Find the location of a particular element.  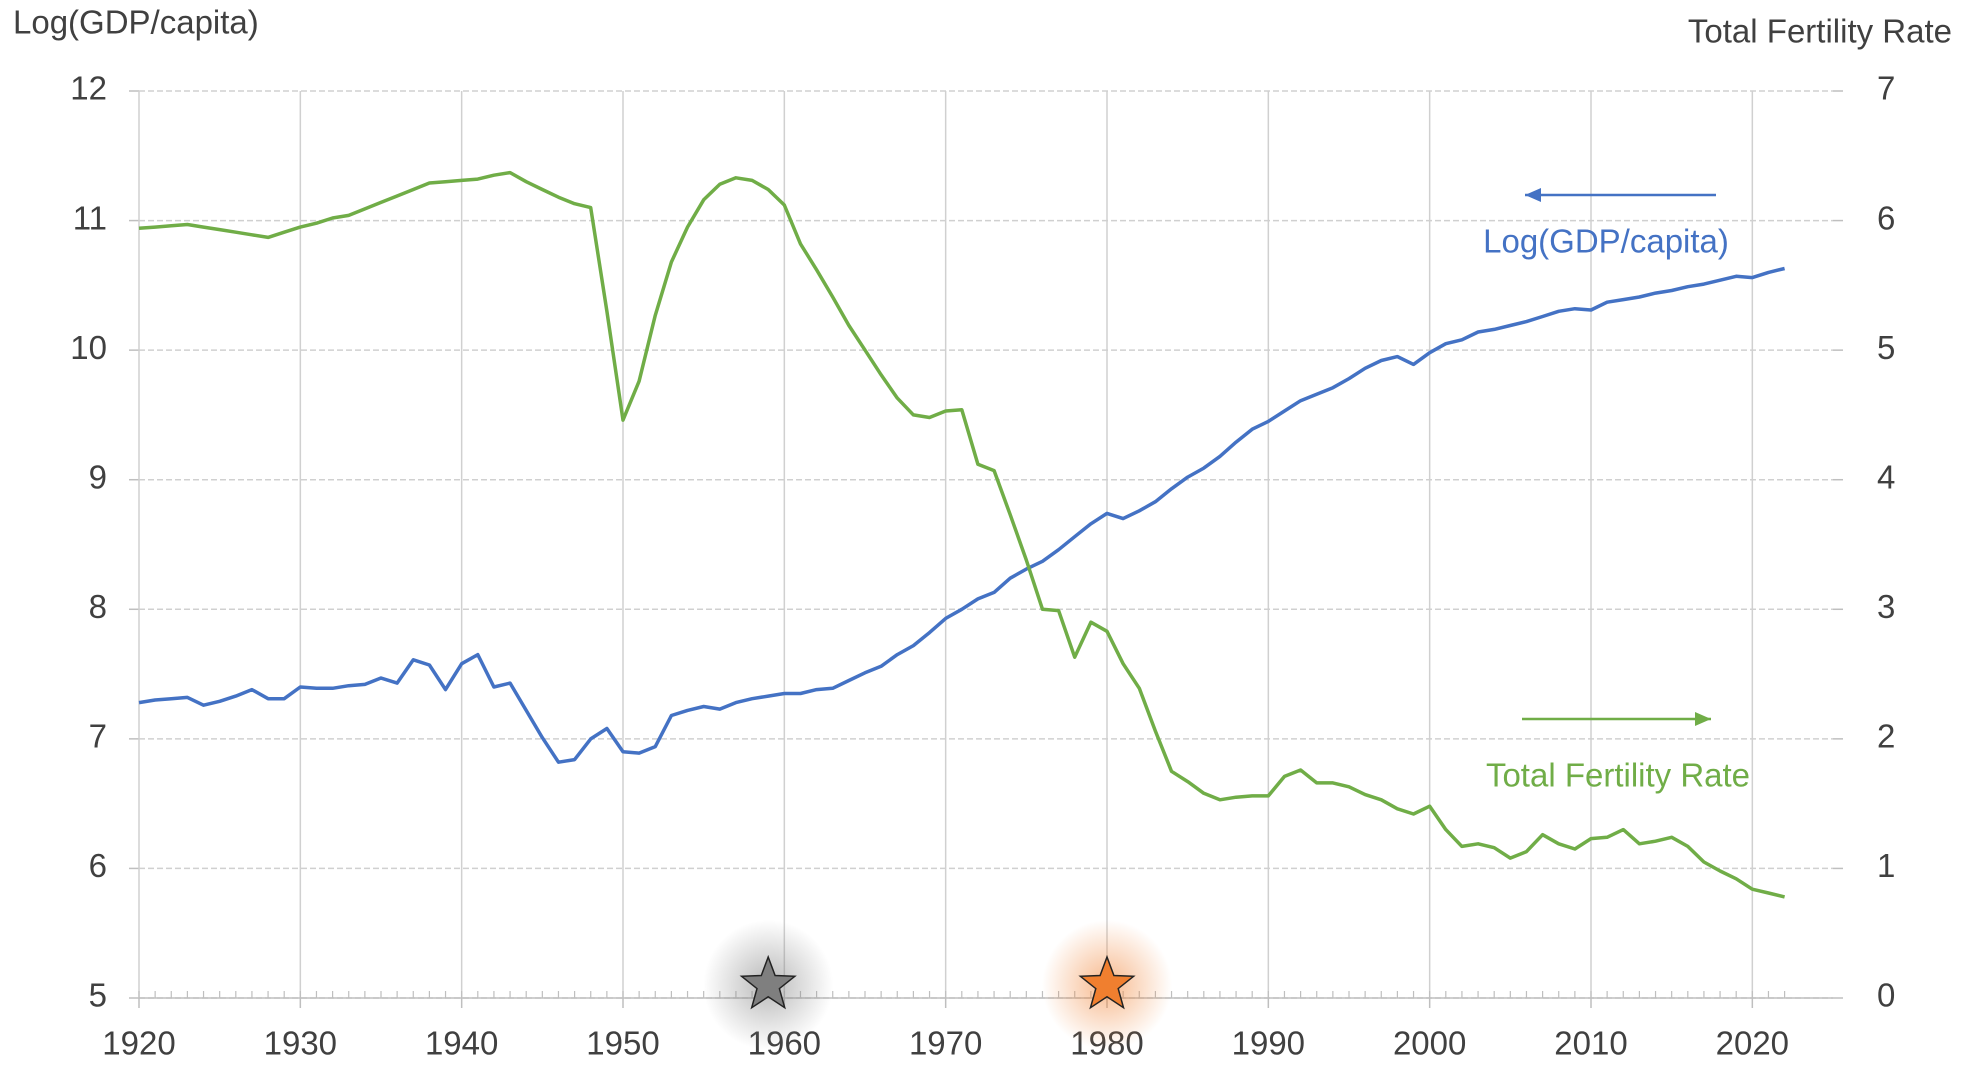

y2-tick-label: 1 is located at coordinates (1886, 865).